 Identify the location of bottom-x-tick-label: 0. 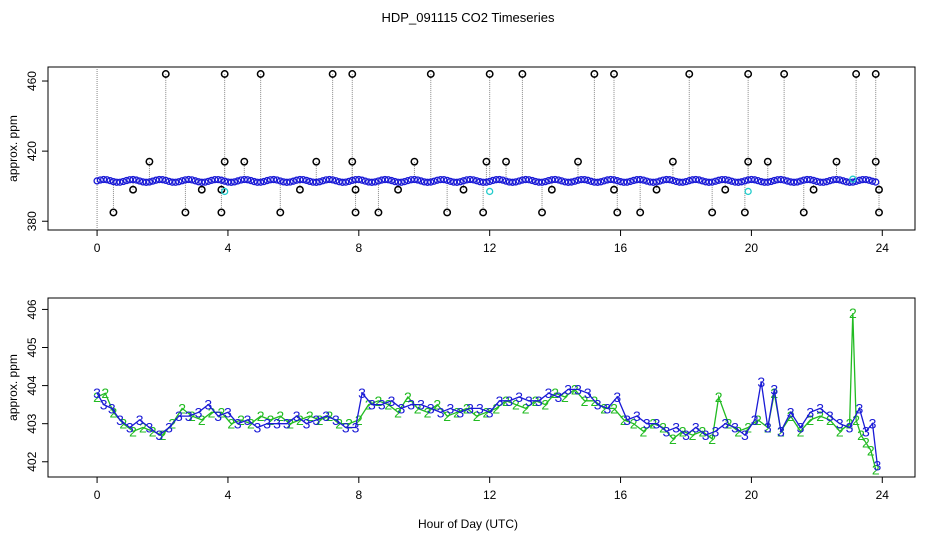
(97, 495).